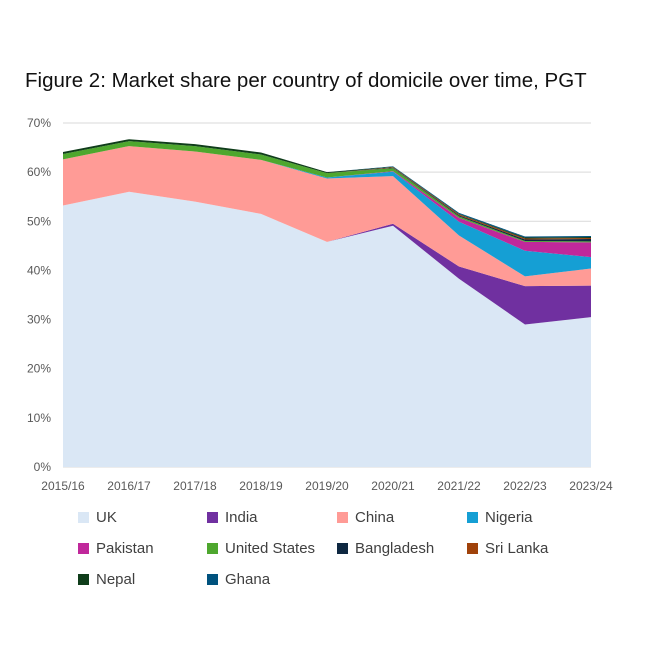 This screenshot has height=648, width=648. Describe the element at coordinates (591, 486) in the screenshot. I see `x-tick-label: 2023/24` at that location.